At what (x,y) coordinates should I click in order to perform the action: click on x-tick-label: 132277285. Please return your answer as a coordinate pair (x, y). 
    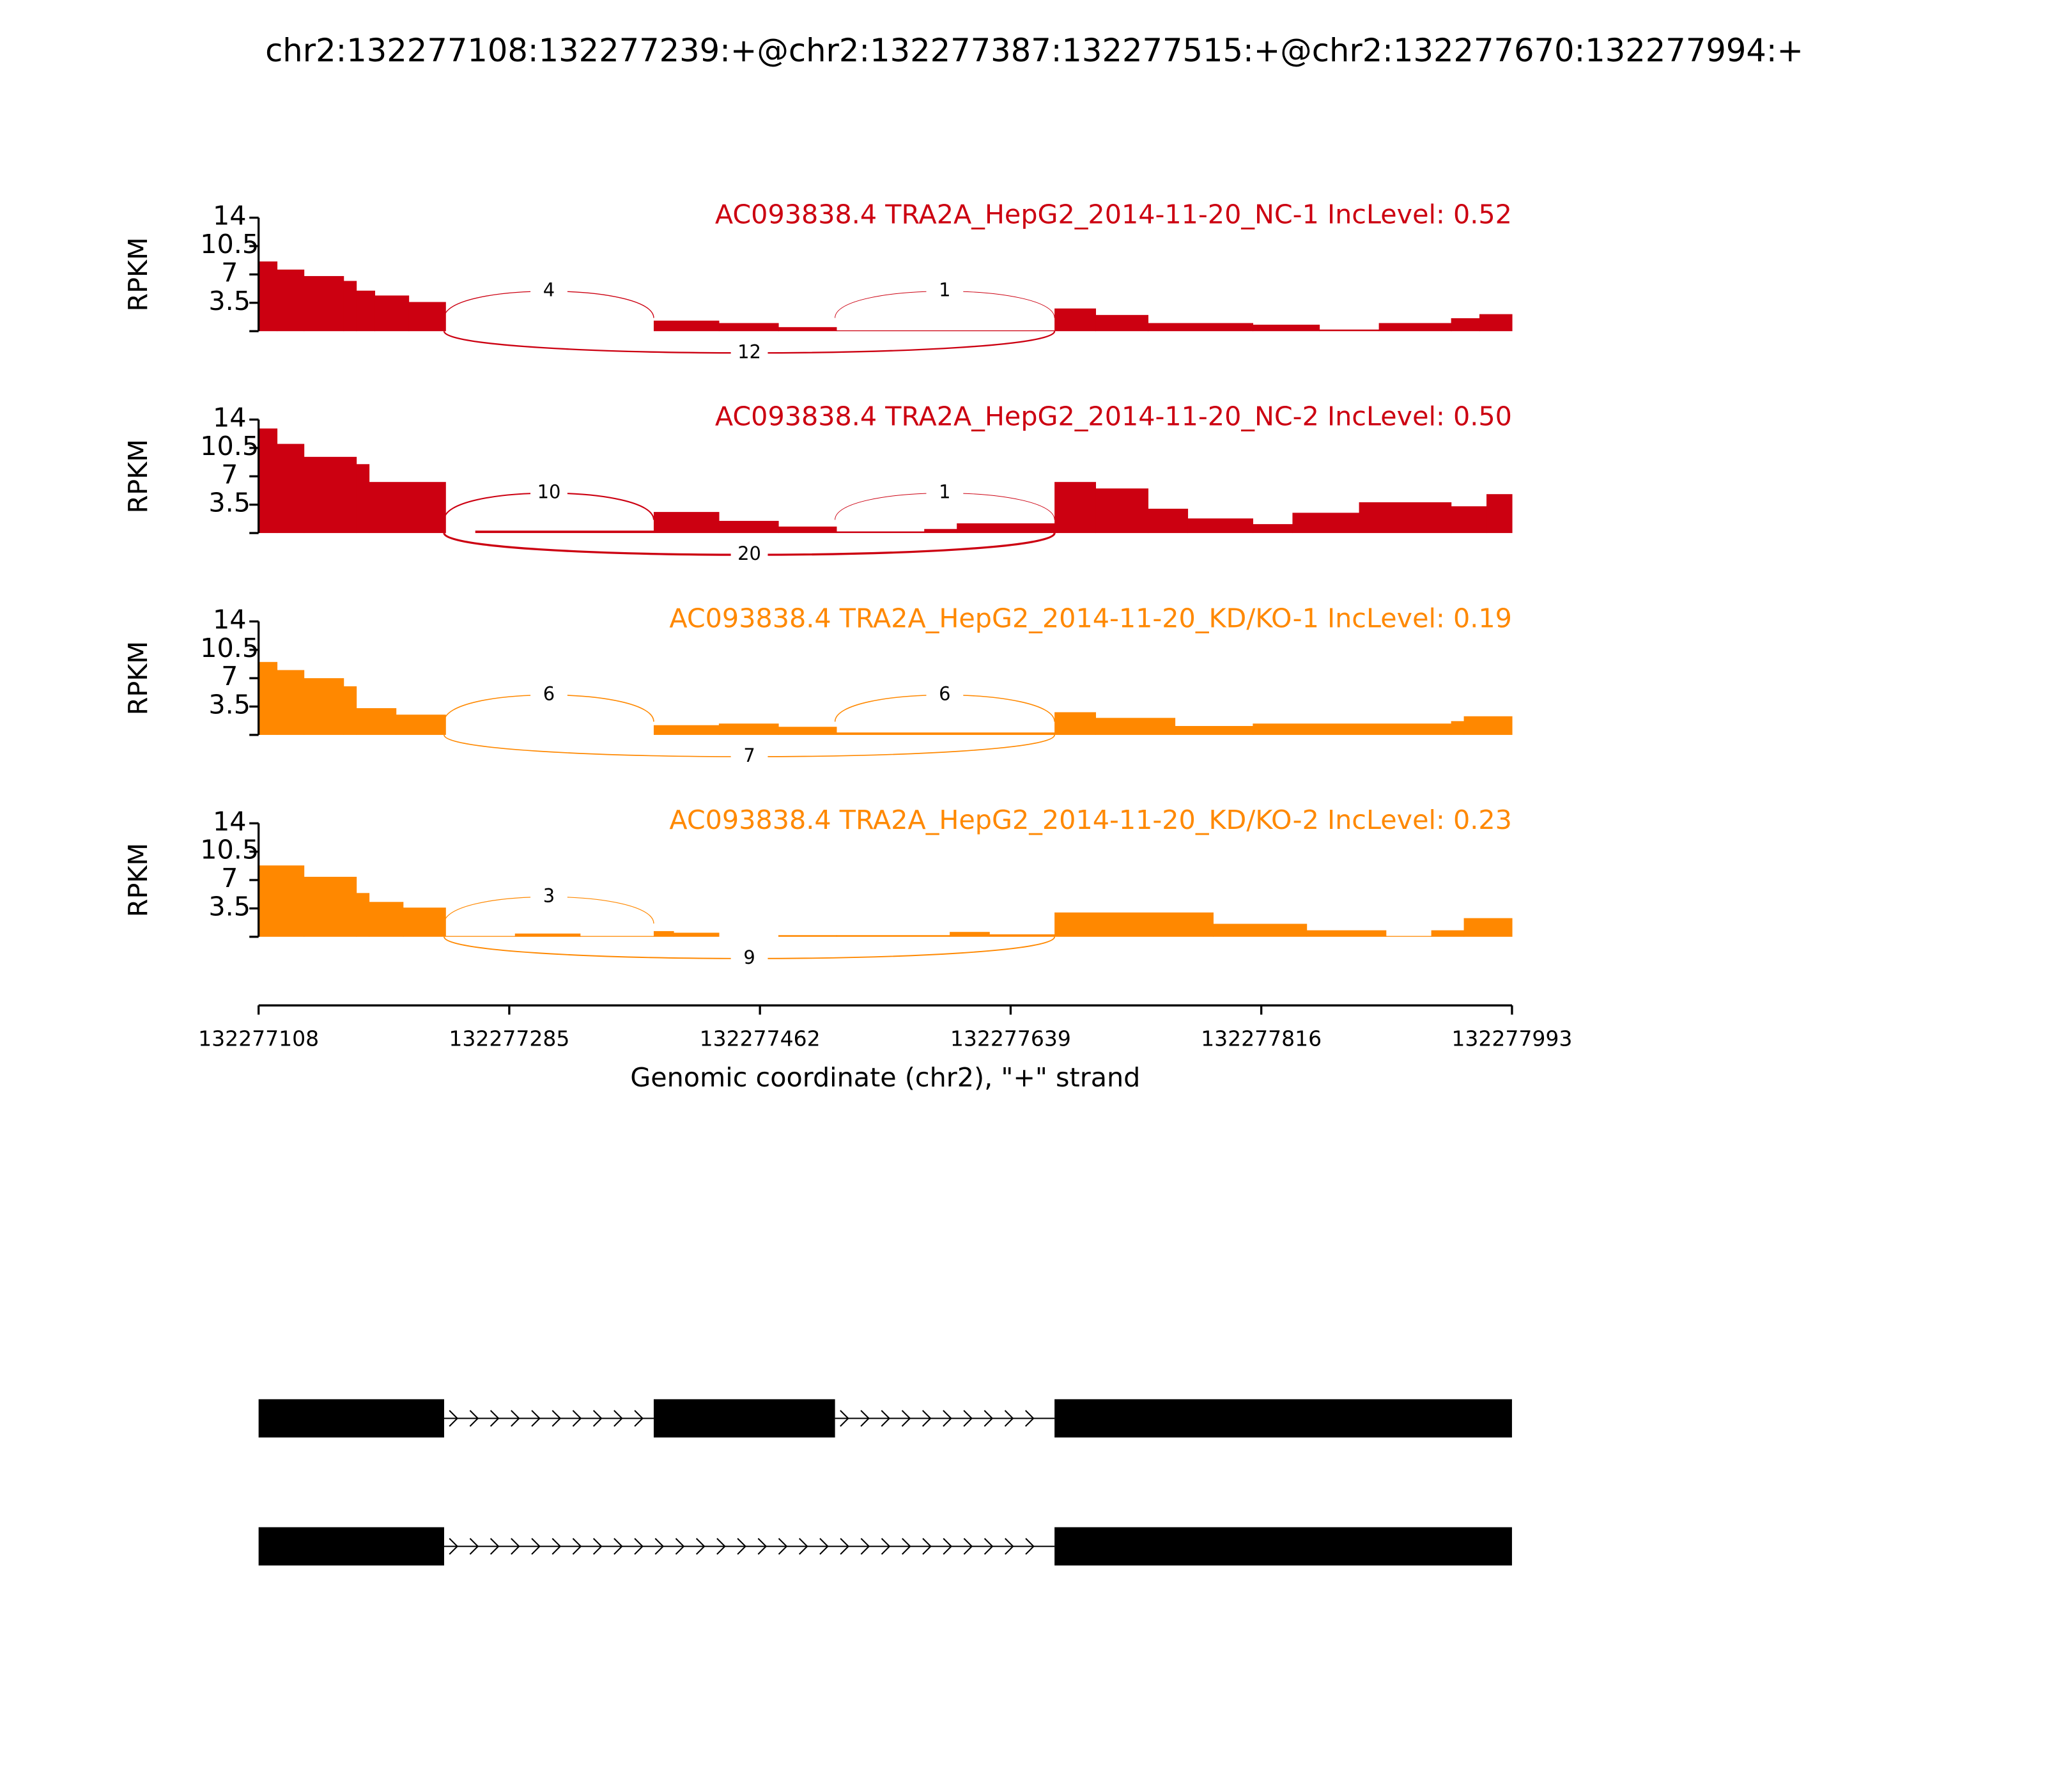
    Looking at the image, I should click on (509, 1038).